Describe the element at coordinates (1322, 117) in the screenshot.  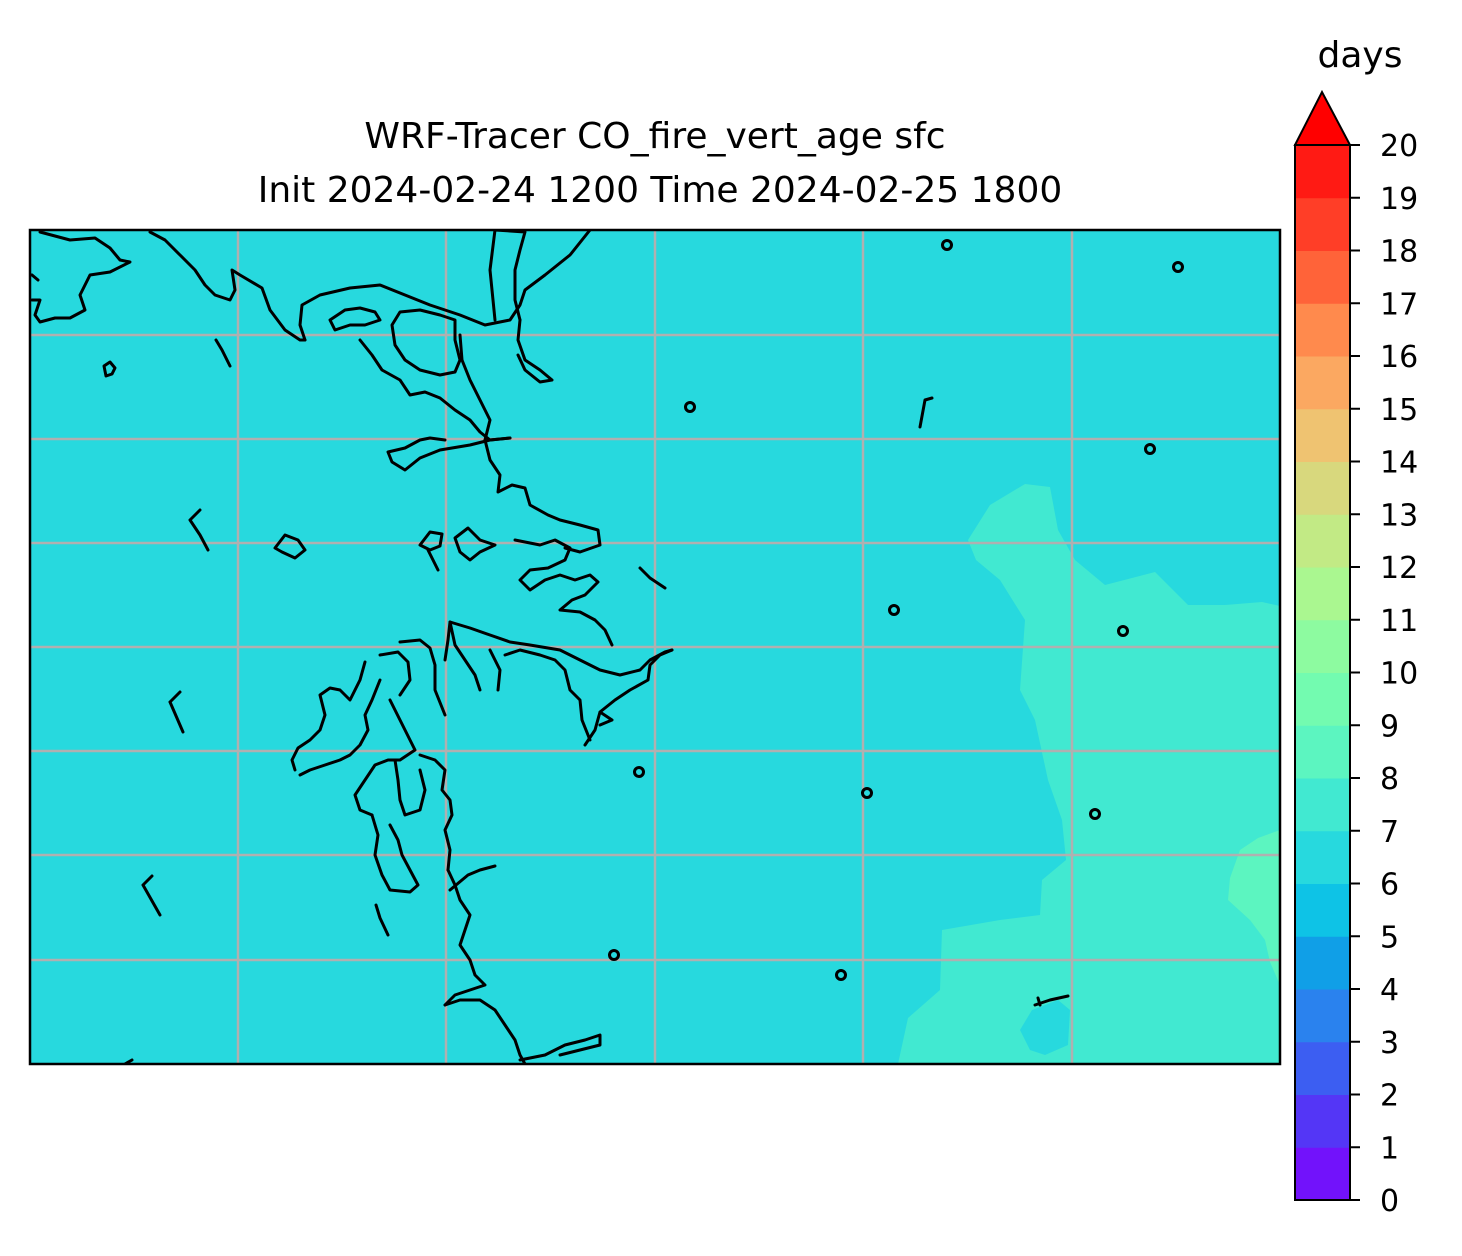
I see `colorbar-extend-triangle` at that location.